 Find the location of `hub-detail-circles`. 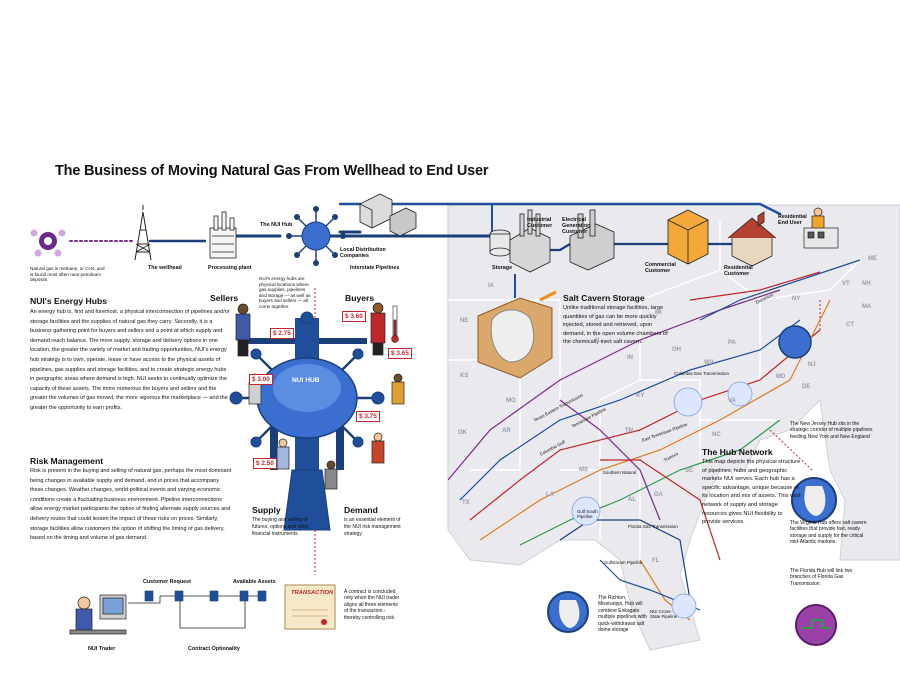

hub-detail-circles is located at coordinates (692, 485).